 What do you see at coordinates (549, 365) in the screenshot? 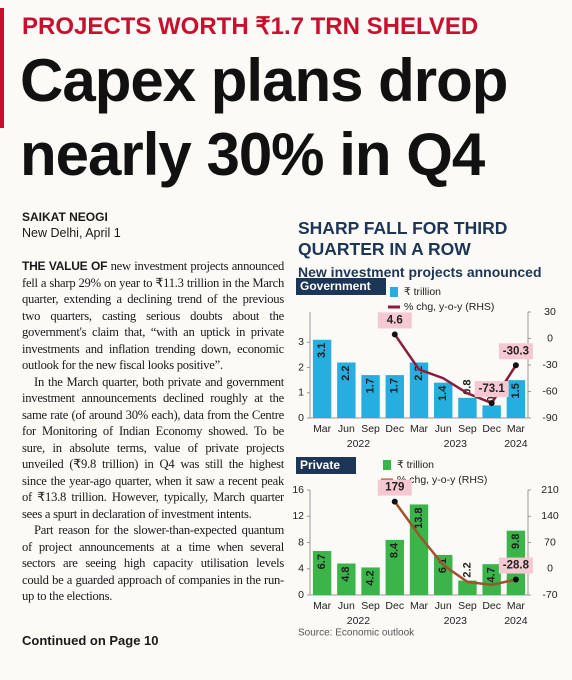
I see `y2-tick-label: -30` at bounding box center [549, 365].